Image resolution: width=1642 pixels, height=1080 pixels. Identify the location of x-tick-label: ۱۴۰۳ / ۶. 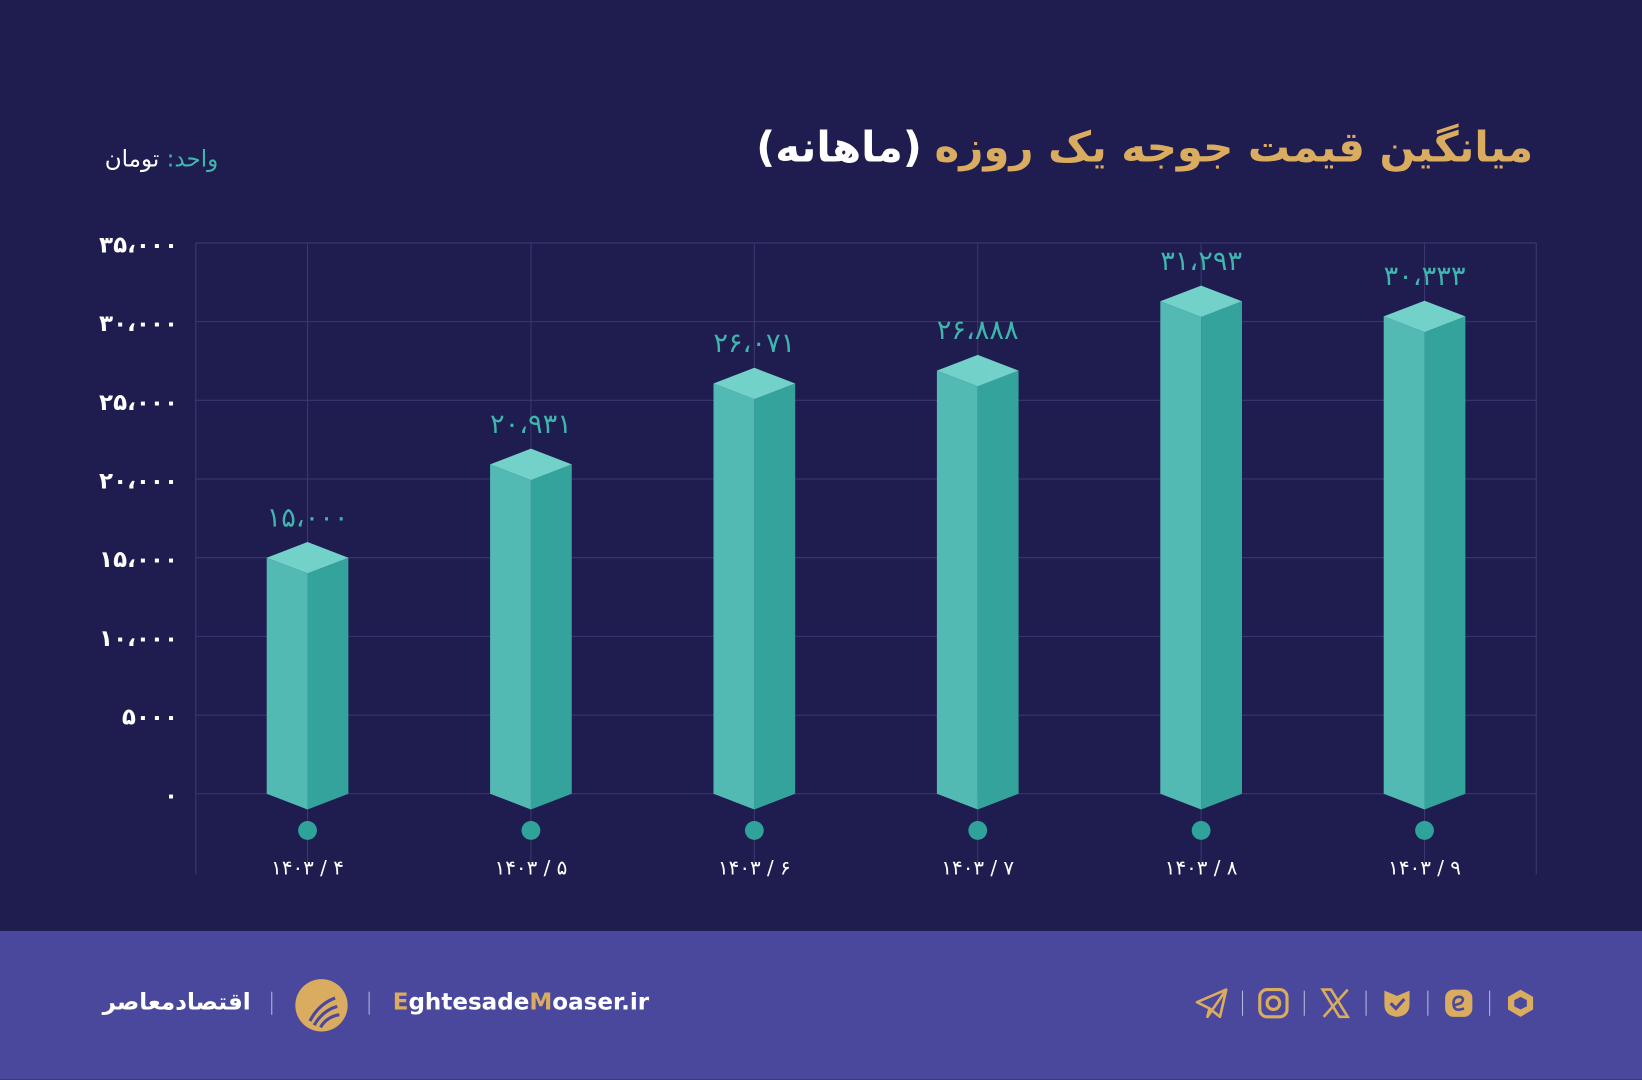
(754, 867).